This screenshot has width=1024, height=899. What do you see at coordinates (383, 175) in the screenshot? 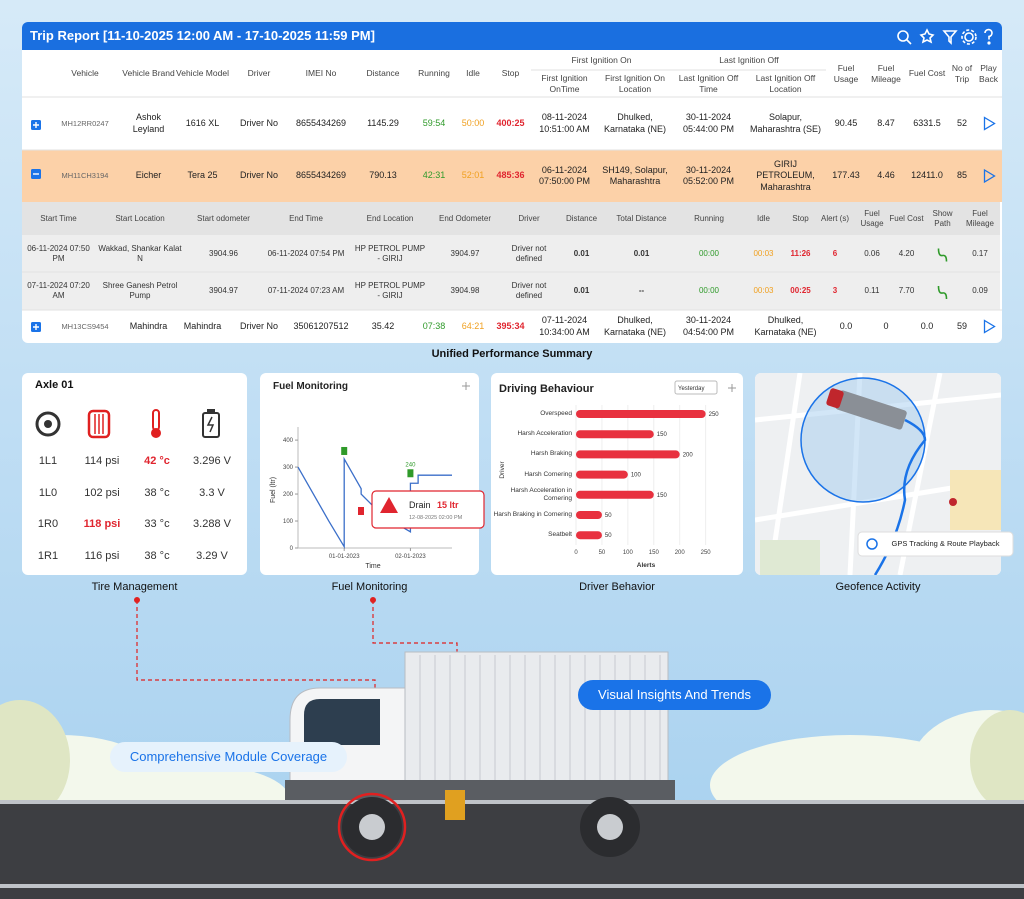
I see `table-cell: 790.13` at bounding box center [383, 175].